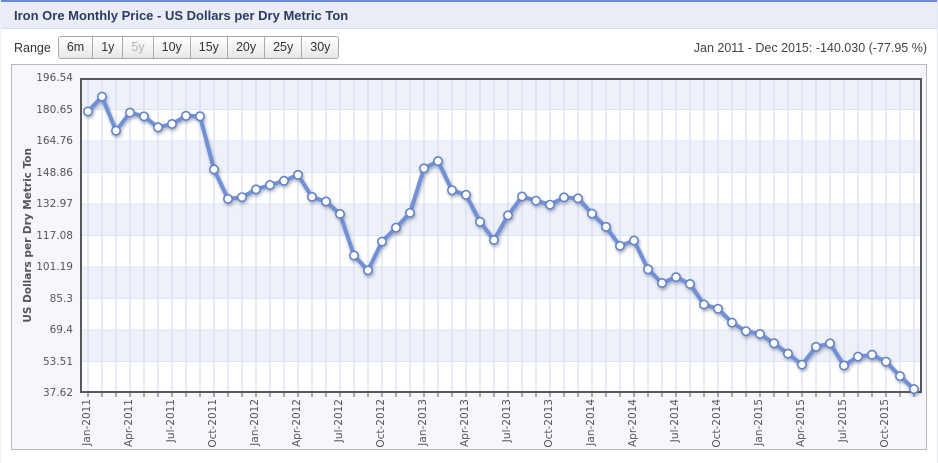  Describe the element at coordinates (57, 361) in the screenshot. I see `y-tick-label: 53.51` at that location.